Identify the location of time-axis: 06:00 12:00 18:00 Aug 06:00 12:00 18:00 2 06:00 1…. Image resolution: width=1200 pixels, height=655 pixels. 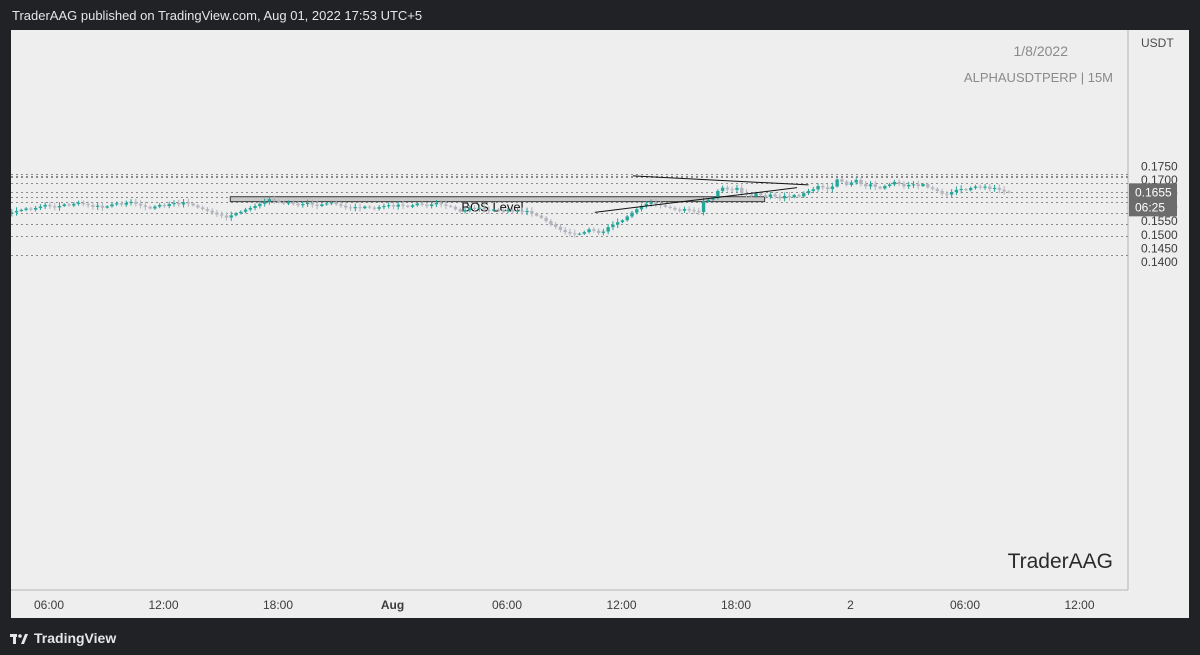
(564, 605).